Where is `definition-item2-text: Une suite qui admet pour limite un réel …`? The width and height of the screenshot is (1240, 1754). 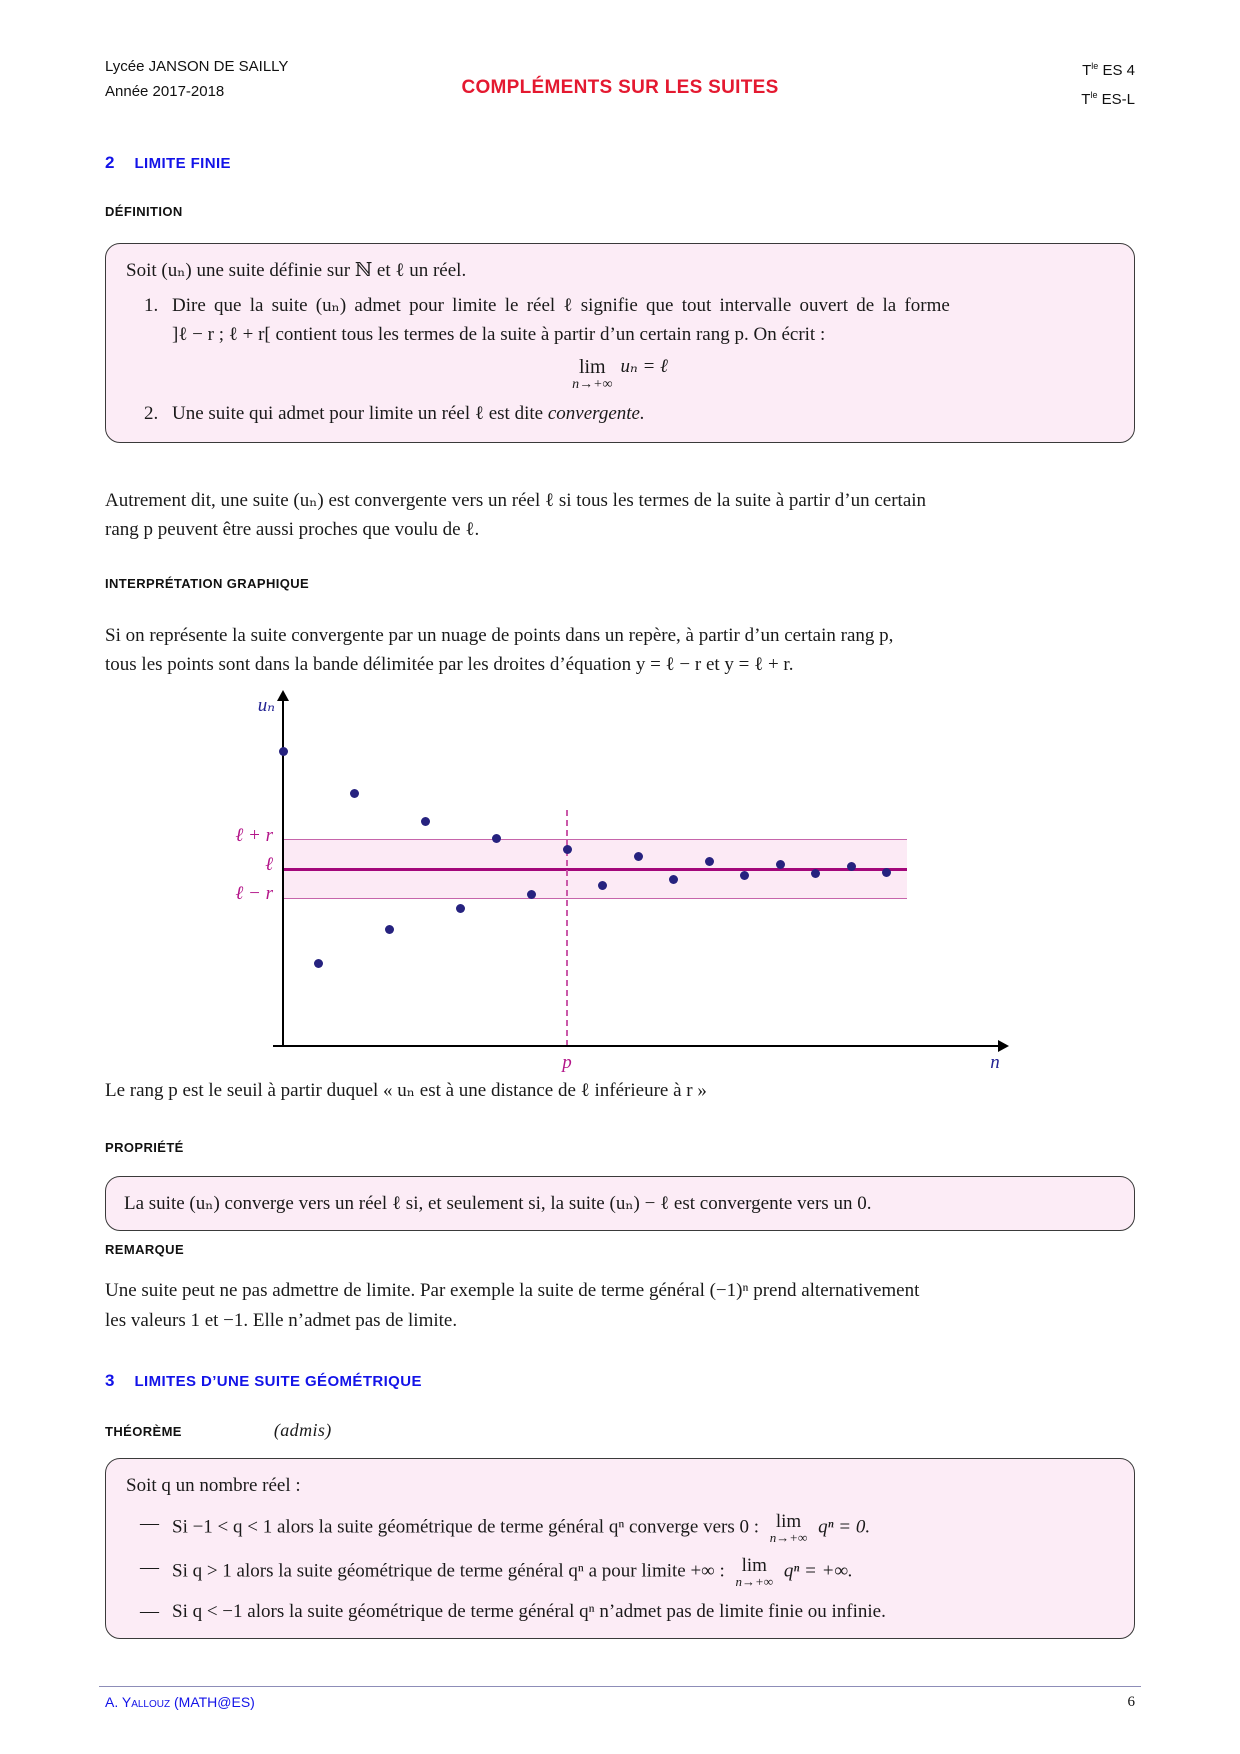
definition-item2-text: Une suite qui admet pour limite un réel … is located at coordinates (360, 413).